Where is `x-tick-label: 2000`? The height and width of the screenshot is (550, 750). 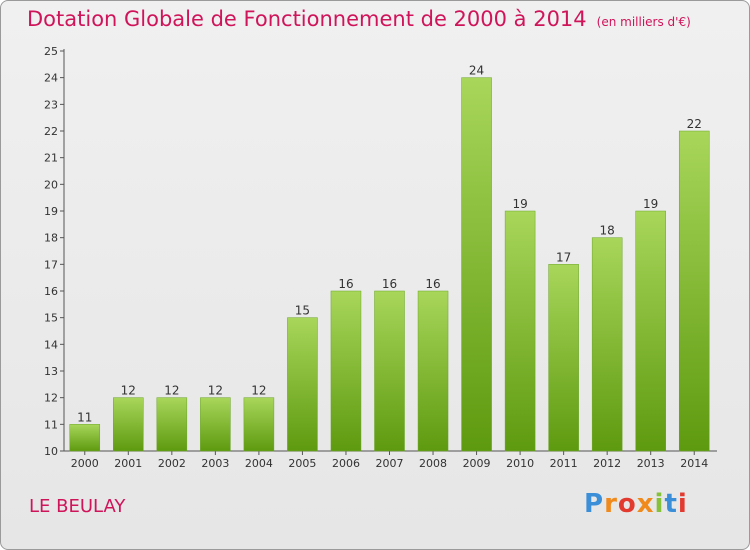
x-tick-label: 2000 is located at coordinates (85, 463).